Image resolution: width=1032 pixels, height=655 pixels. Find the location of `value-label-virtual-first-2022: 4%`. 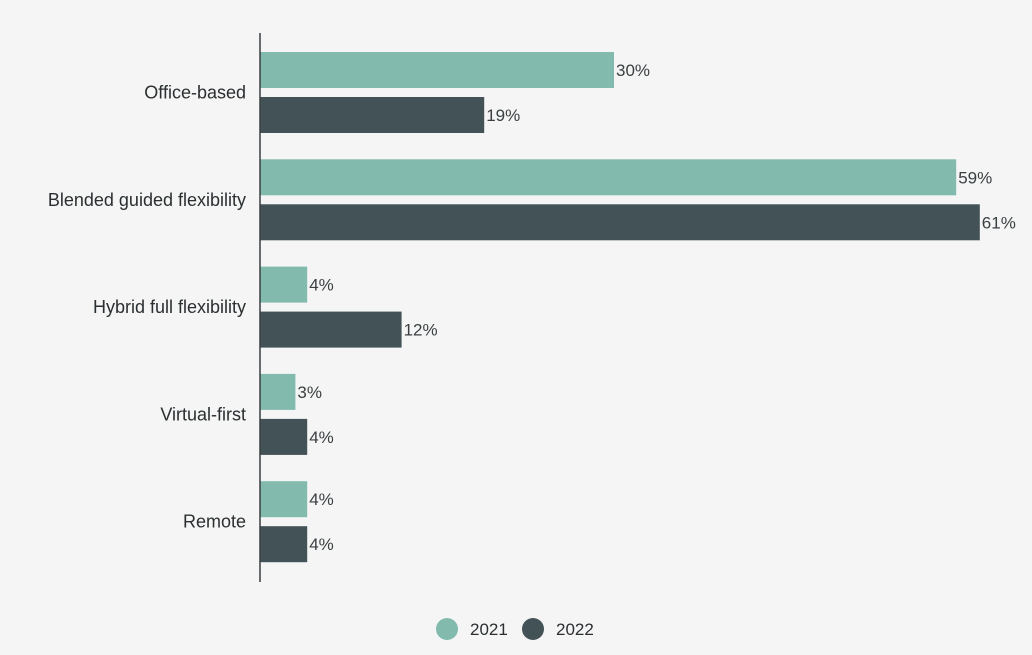

value-label-virtual-first-2022: 4% is located at coordinates (321, 437).